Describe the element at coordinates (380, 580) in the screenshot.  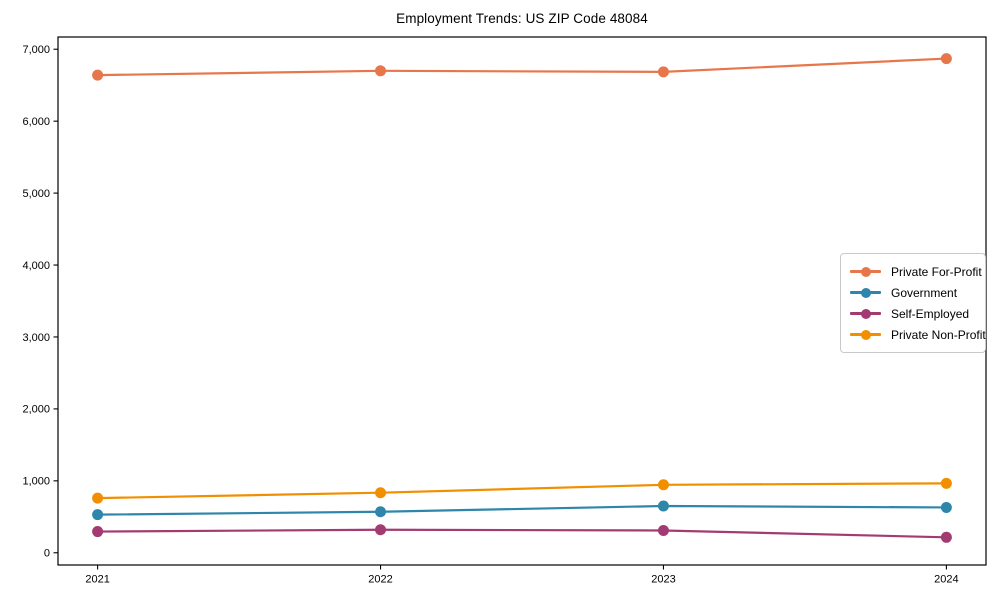
I see `x-tick-label: 2022` at that location.